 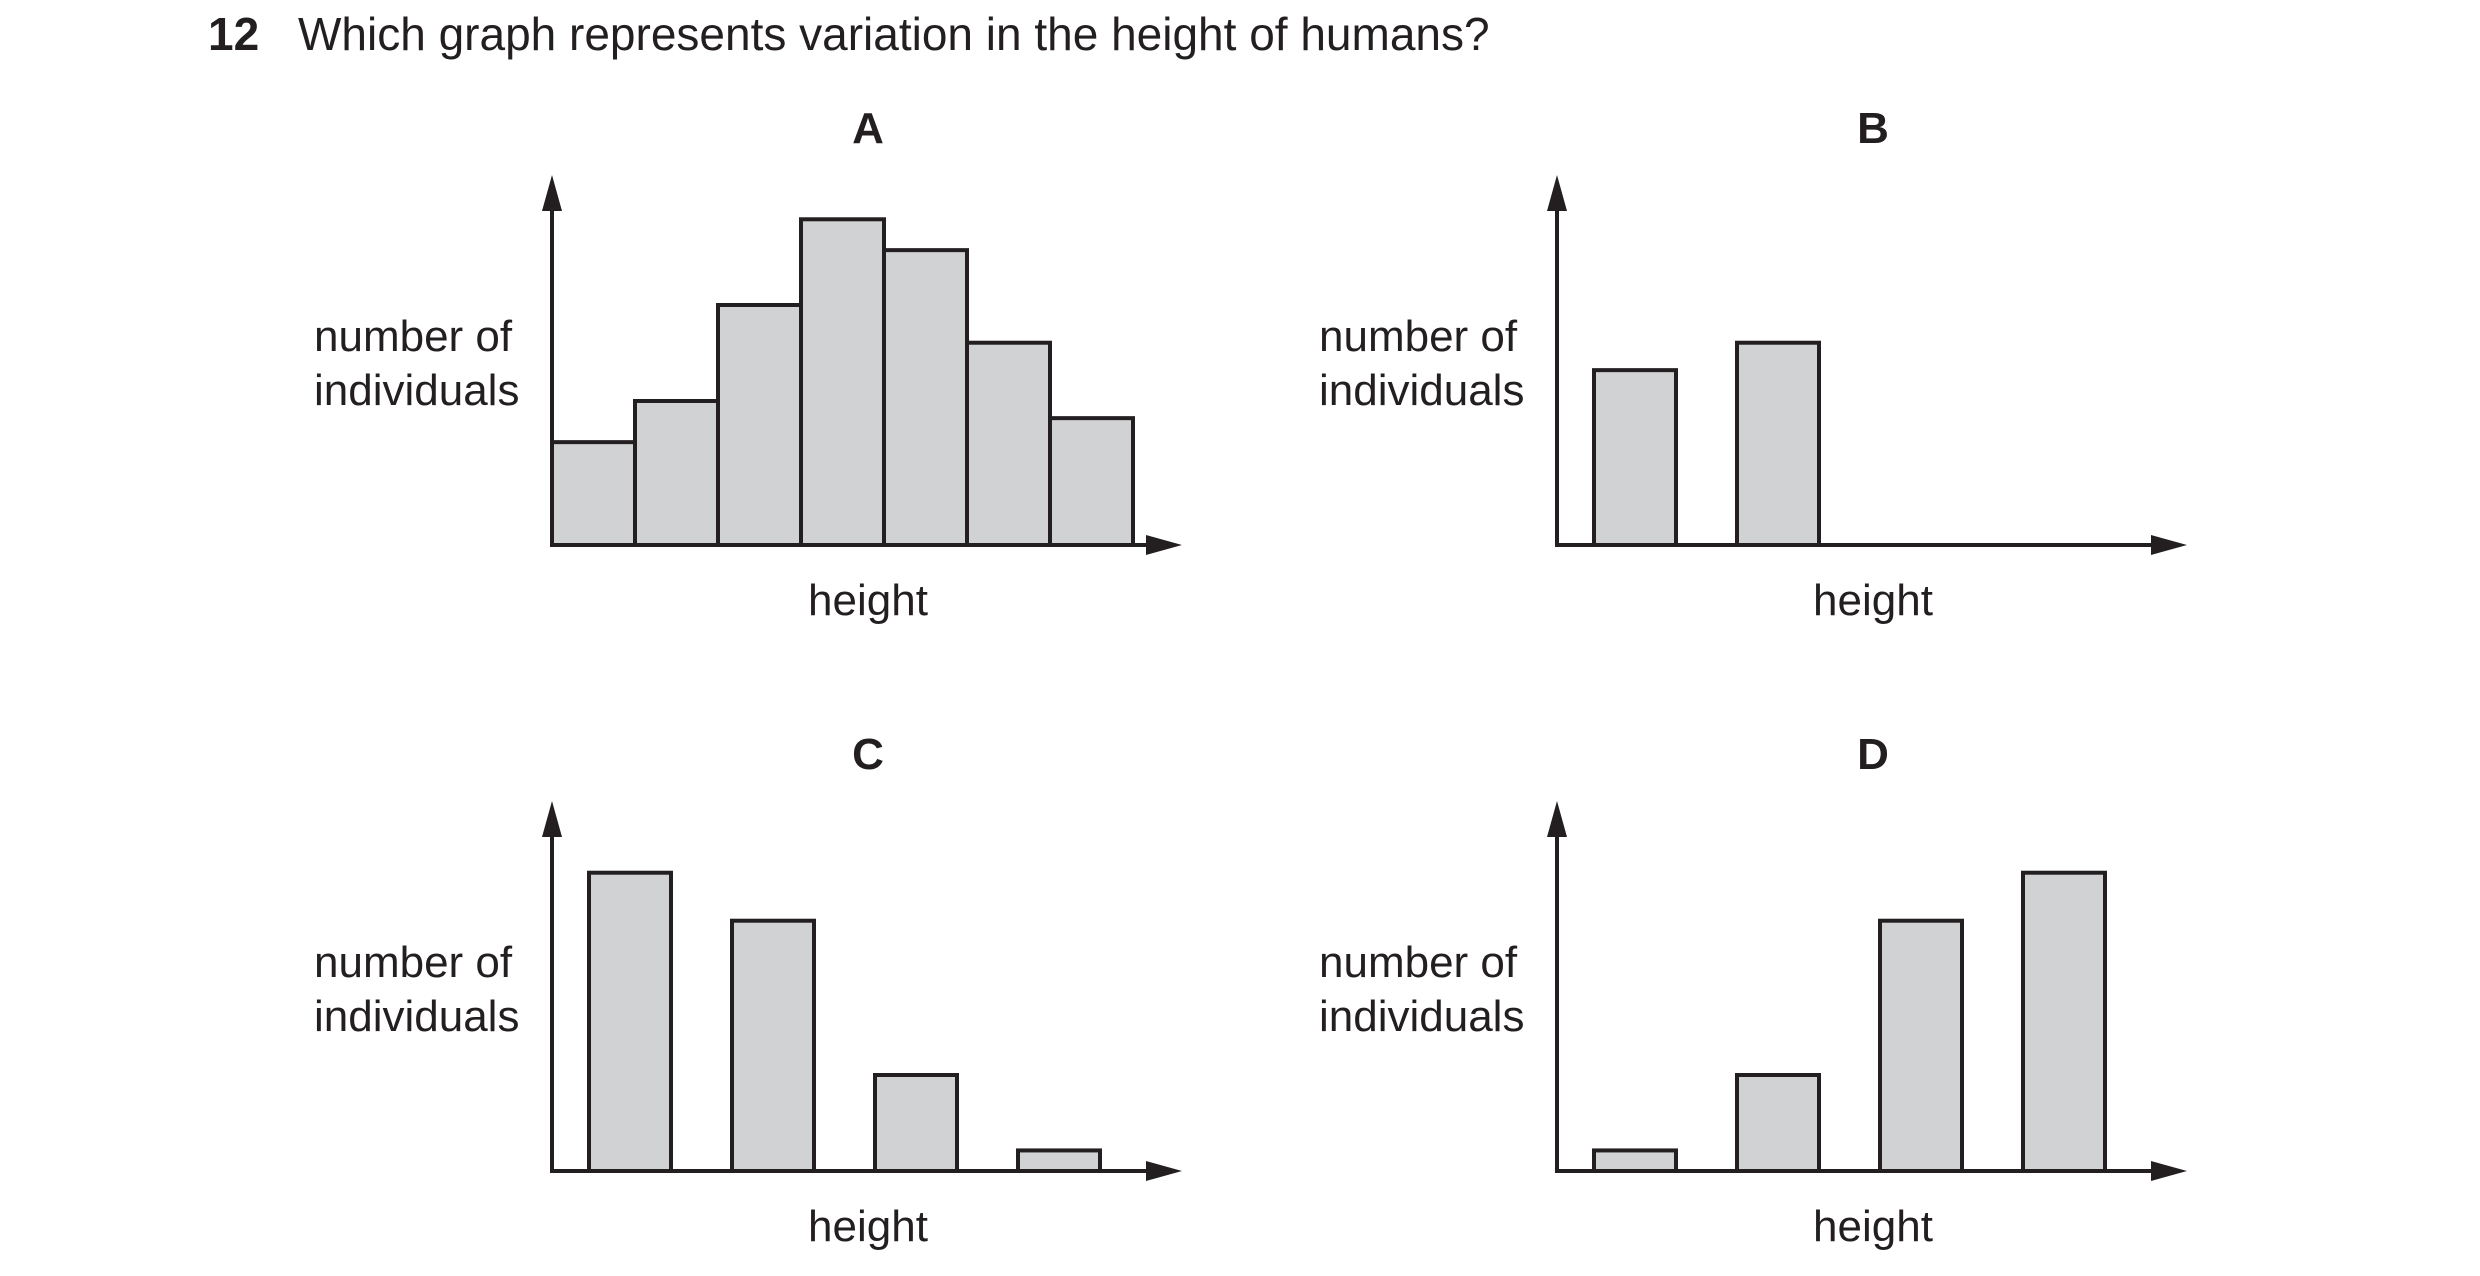 I want to click on graph-a-title: A, so click(x=868, y=128).